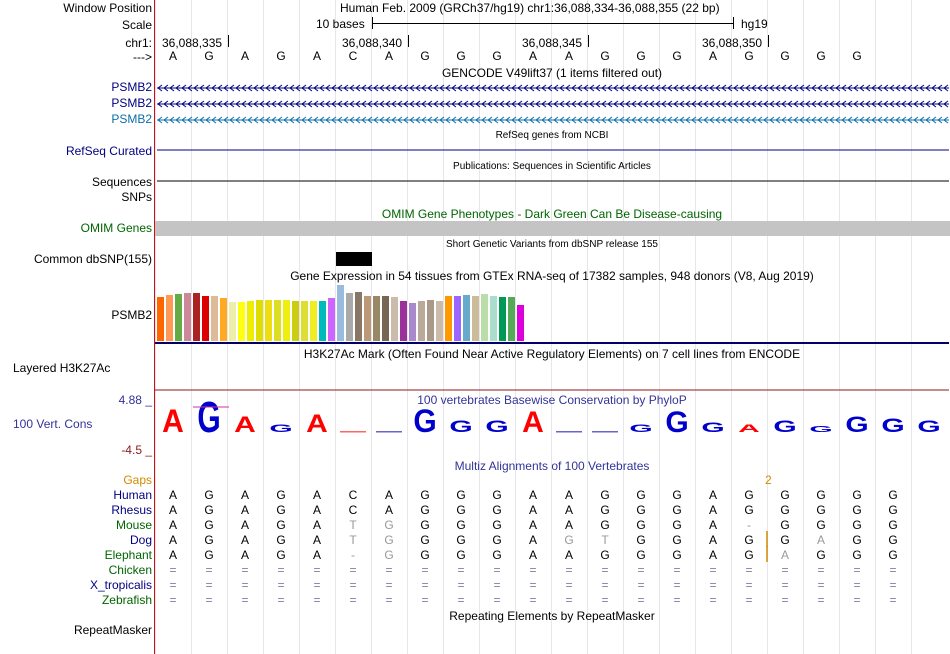 This screenshot has width=950, height=654. I want to click on gencode-label-1: PSMB2, so click(131, 87).